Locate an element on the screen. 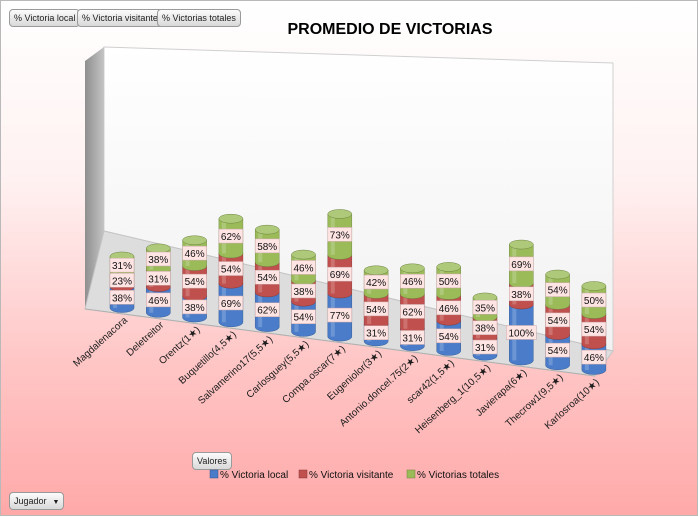 This screenshot has width=698, height=517. data-label-local-0: 38% is located at coordinates (122, 297).